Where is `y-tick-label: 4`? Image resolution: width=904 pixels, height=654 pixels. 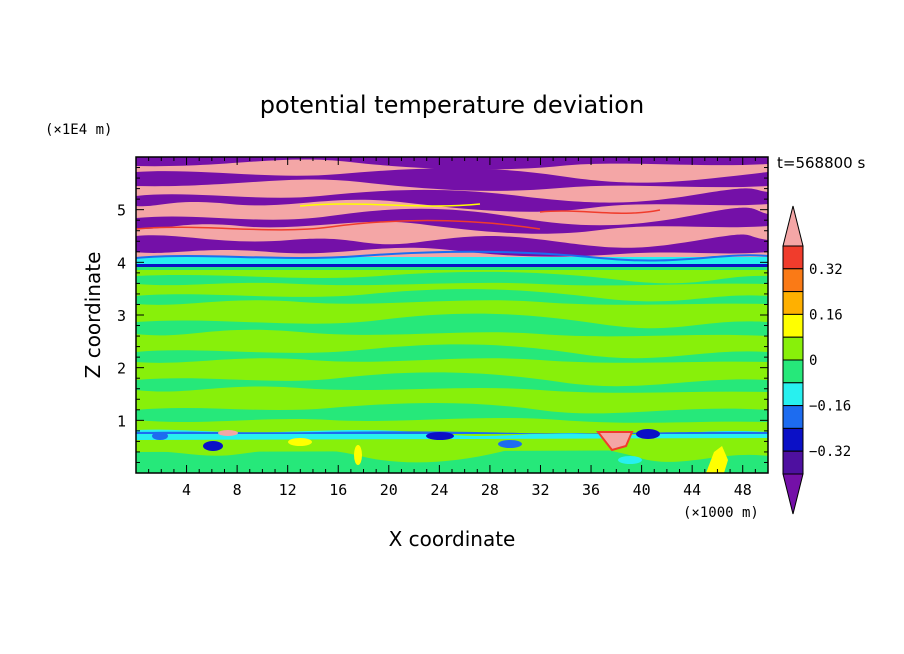 y-tick-label: 4 is located at coordinates (121, 263).